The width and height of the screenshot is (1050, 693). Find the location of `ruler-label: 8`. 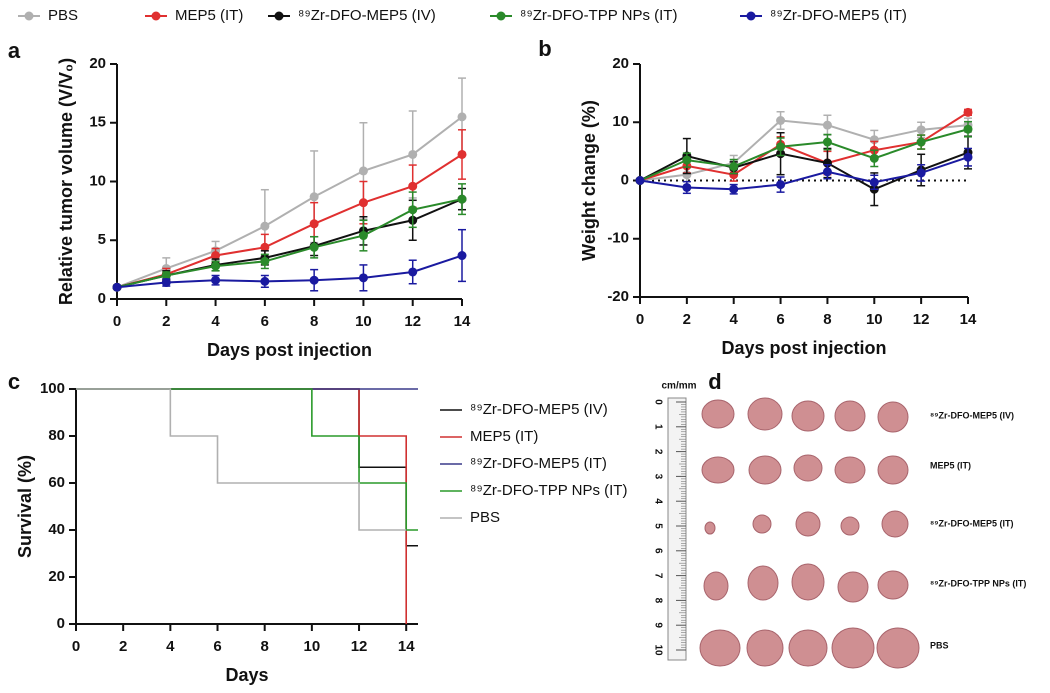

ruler-label: 8 is located at coordinates (657, 601).